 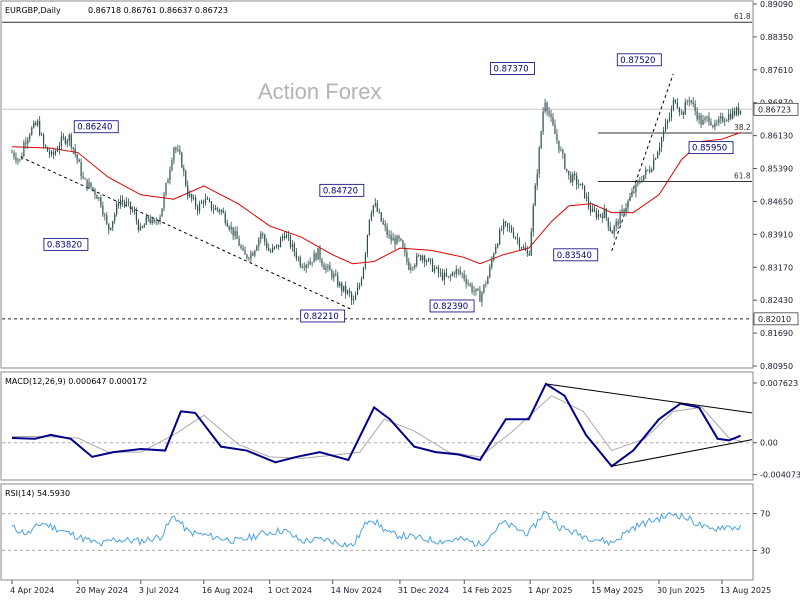 What do you see at coordinates (510, 69) in the screenshot?
I see `annotation-label: 0.87370` at bounding box center [510, 69].